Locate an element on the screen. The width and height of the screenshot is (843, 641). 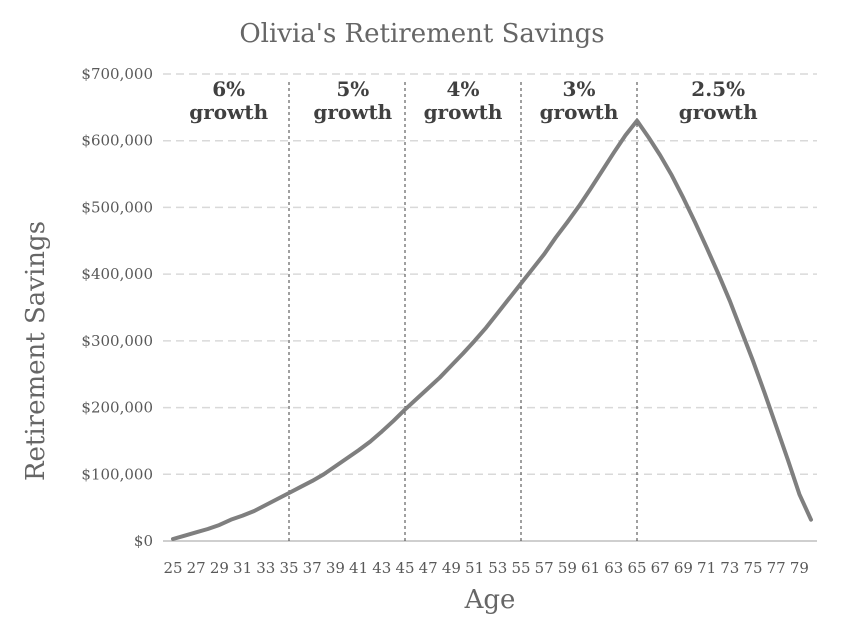
x-tick-label: 57 is located at coordinates (544, 568).